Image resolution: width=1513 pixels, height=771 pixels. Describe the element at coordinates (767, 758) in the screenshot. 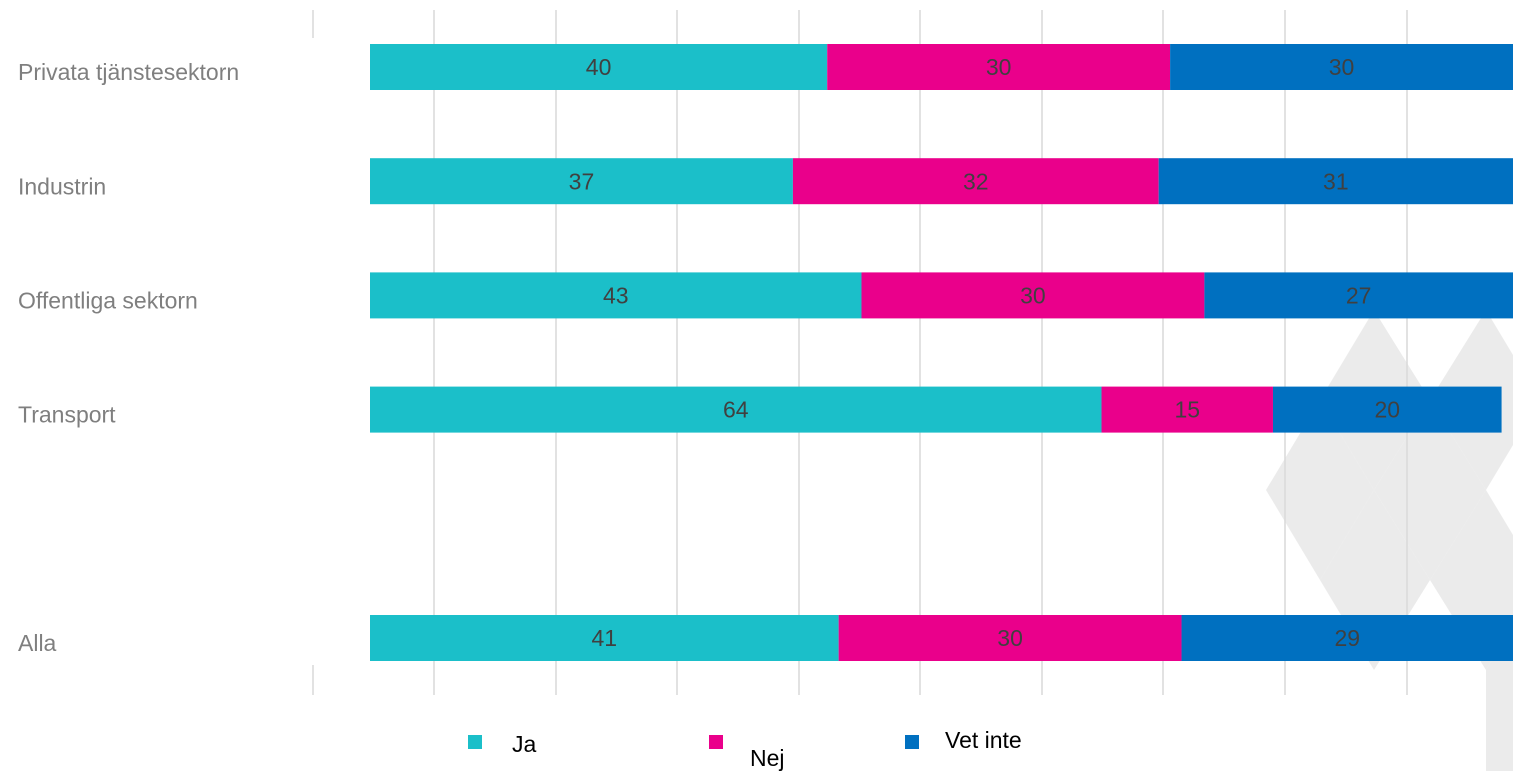

I see `legend-label: Nej` at that location.